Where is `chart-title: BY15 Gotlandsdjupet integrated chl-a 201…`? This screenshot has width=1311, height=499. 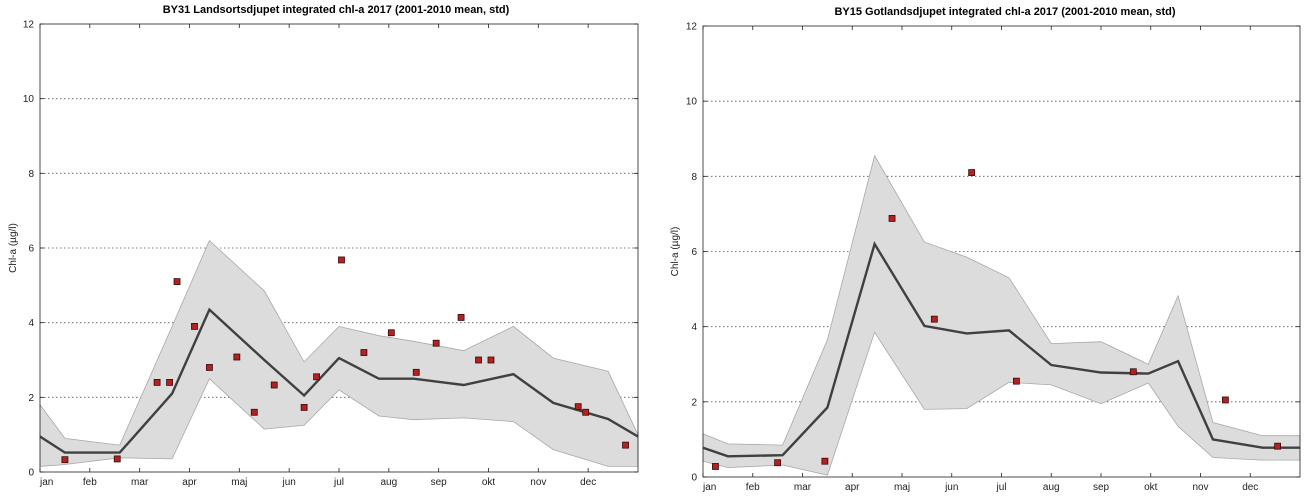 chart-title: BY15 Gotlandsdjupet integrated chl-a 201… is located at coordinates (1004, 12).